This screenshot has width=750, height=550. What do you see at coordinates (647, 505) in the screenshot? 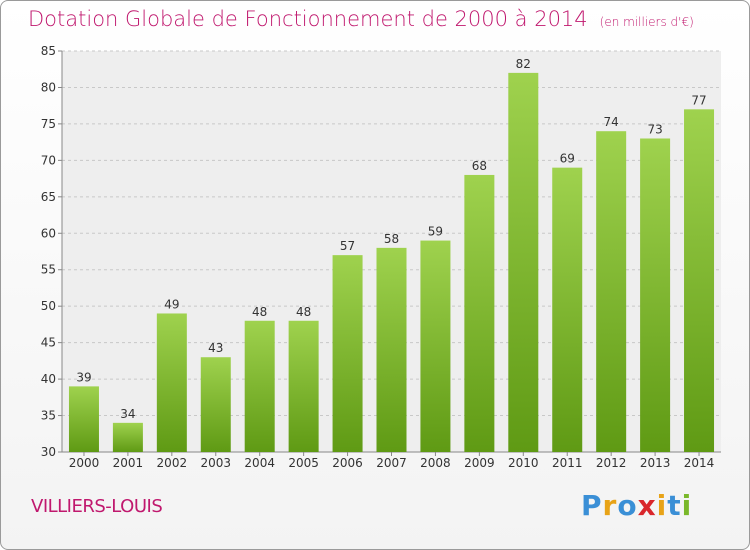
I see `logo-letter: x` at bounding box center [647, 505].